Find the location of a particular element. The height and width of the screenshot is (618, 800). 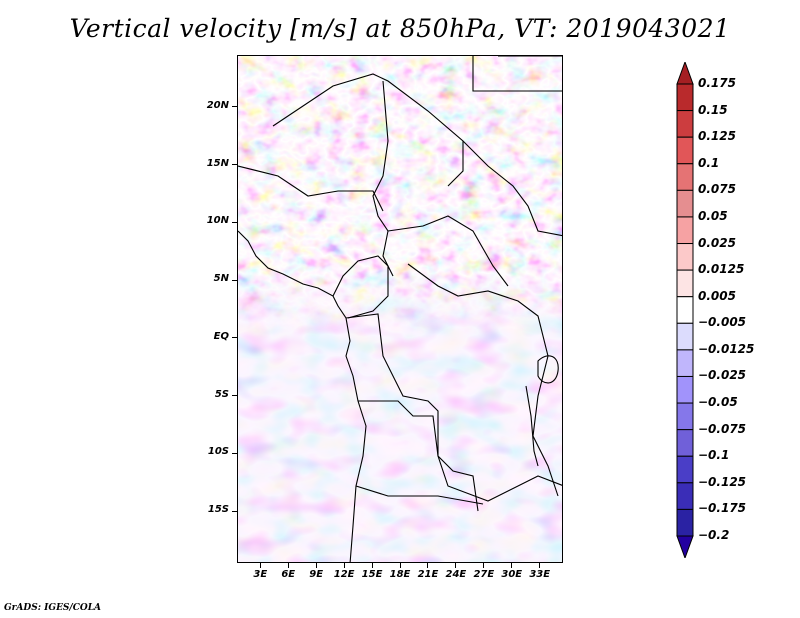

x-tick-label: 18E is located at coordinates (400, 574).